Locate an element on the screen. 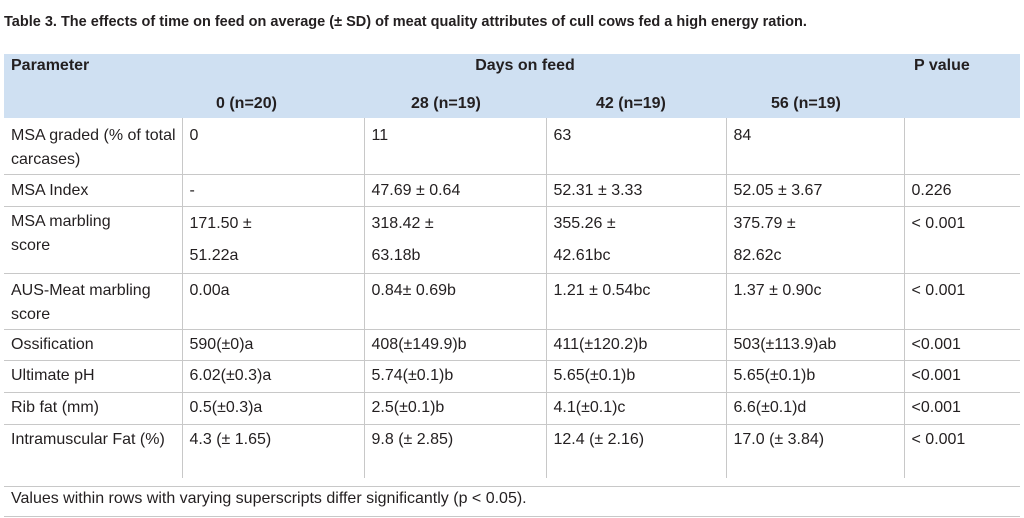  header-day-42: 42 (n=19) is located at coordinates (636, 105).